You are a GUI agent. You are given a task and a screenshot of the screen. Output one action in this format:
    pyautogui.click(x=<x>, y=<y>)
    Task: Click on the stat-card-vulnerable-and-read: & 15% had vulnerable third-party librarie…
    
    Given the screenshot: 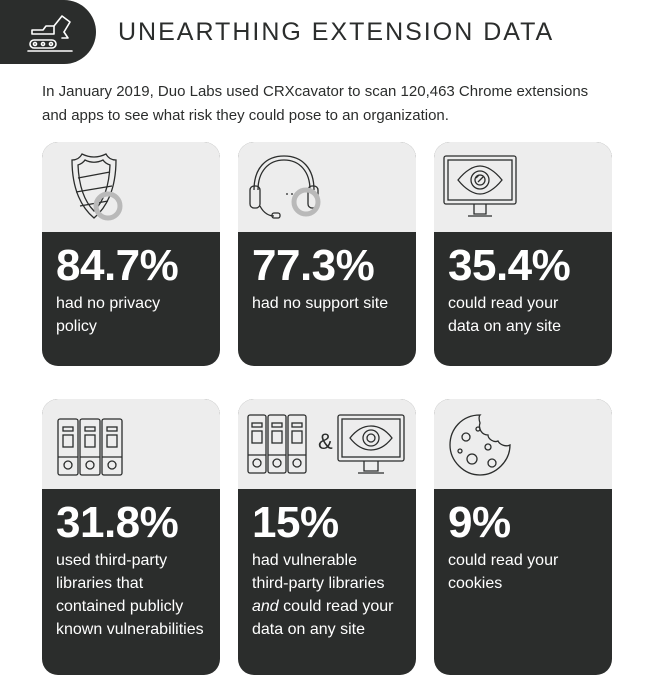 What is the action you would take?
    pyautogui.click(x=327, y=537)
    